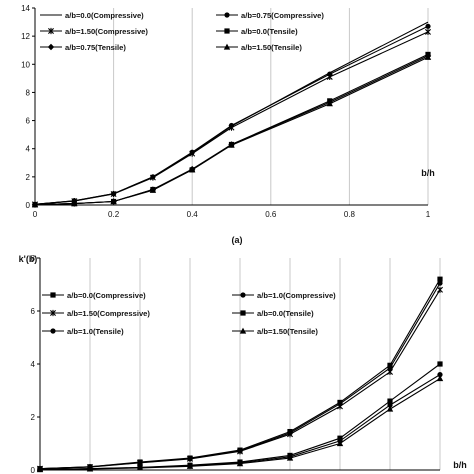  Describe the element at coordinates (33, 470) in the screenshot. I see `chart-1-y-tick-label-0: 0` at that location.